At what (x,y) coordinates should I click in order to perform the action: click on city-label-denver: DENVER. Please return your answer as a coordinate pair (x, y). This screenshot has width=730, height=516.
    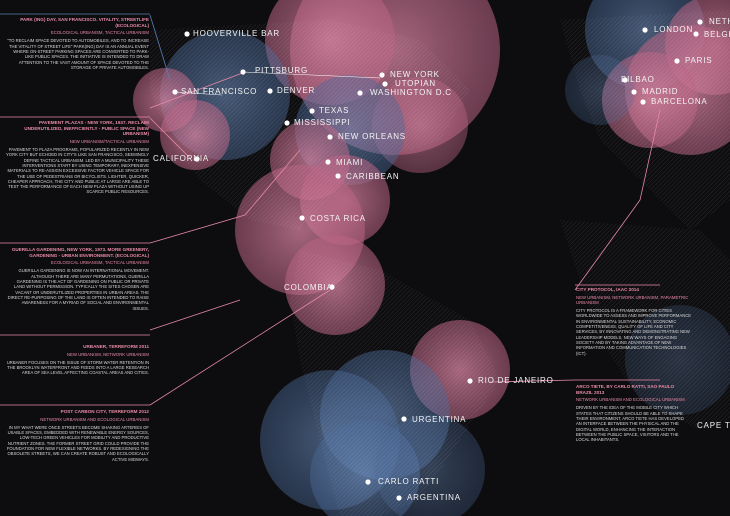
    Looking at the image, I should click on (296, 90).